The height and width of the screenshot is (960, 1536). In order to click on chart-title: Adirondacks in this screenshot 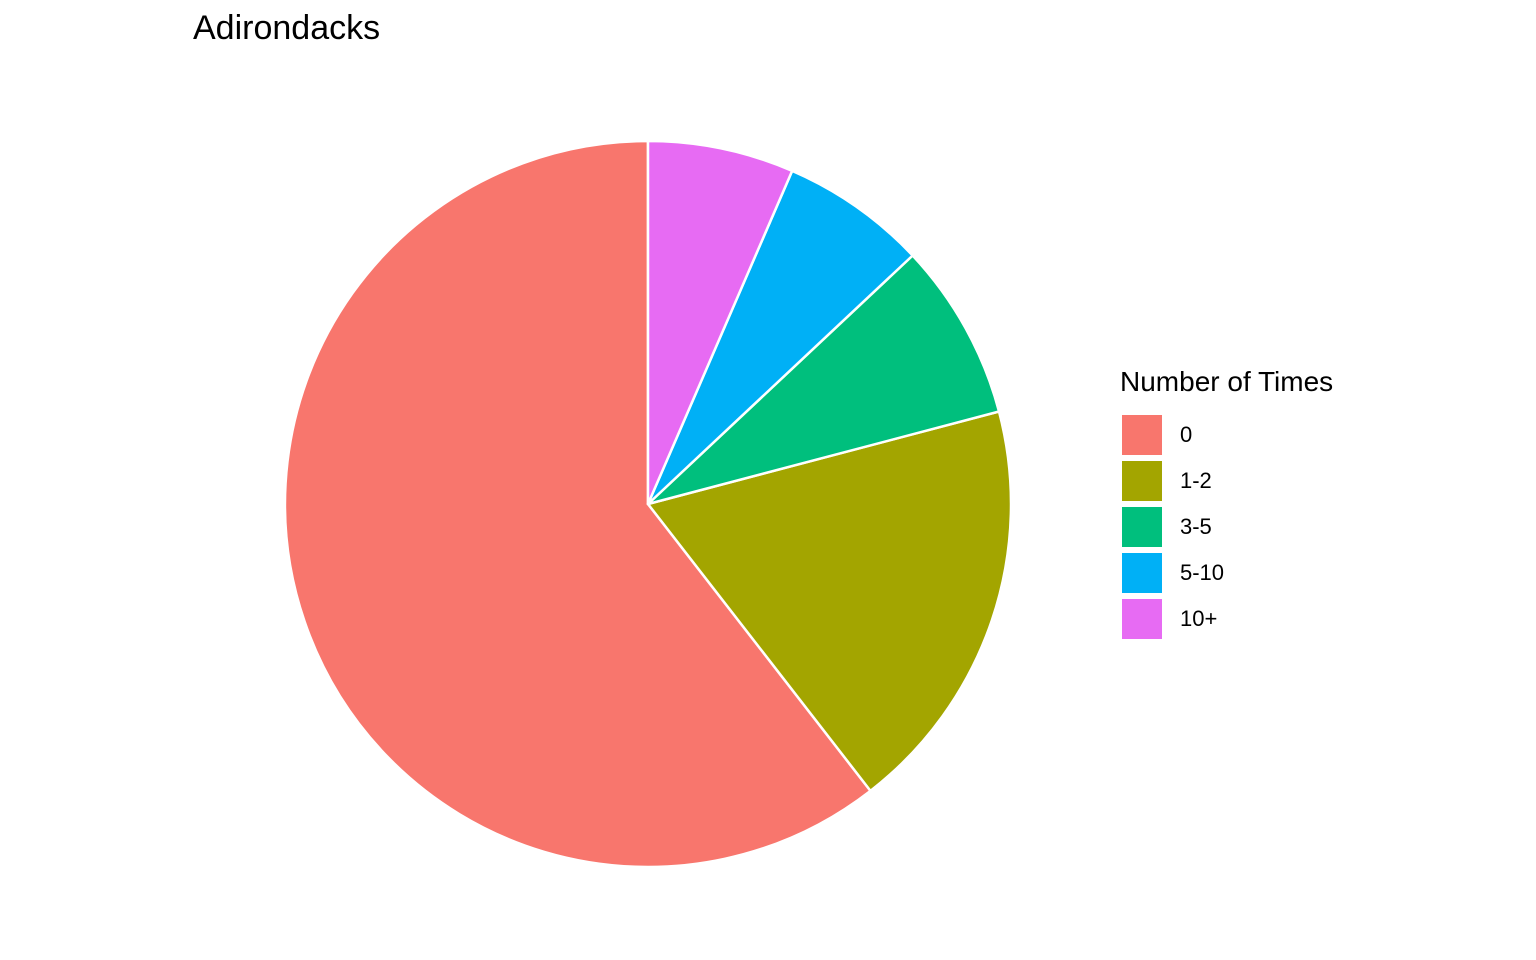, I will do `click(287, 28)`.